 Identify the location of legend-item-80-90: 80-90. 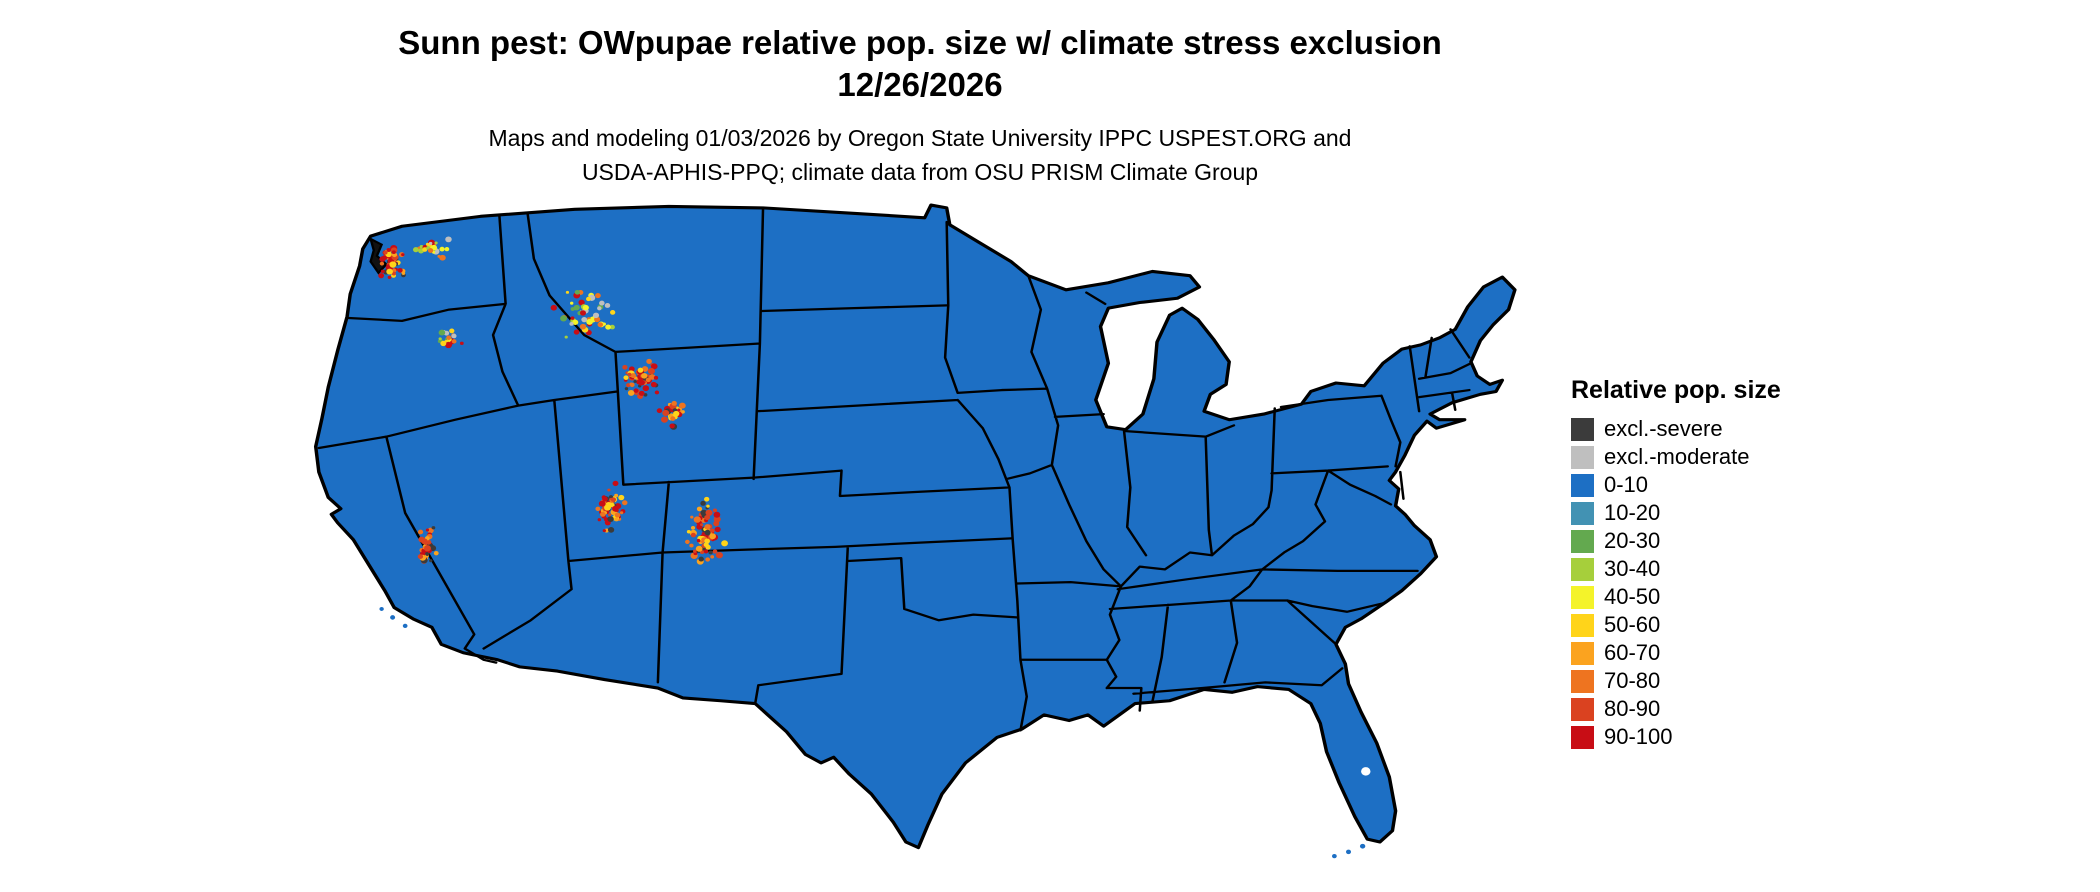
(1676, 709).